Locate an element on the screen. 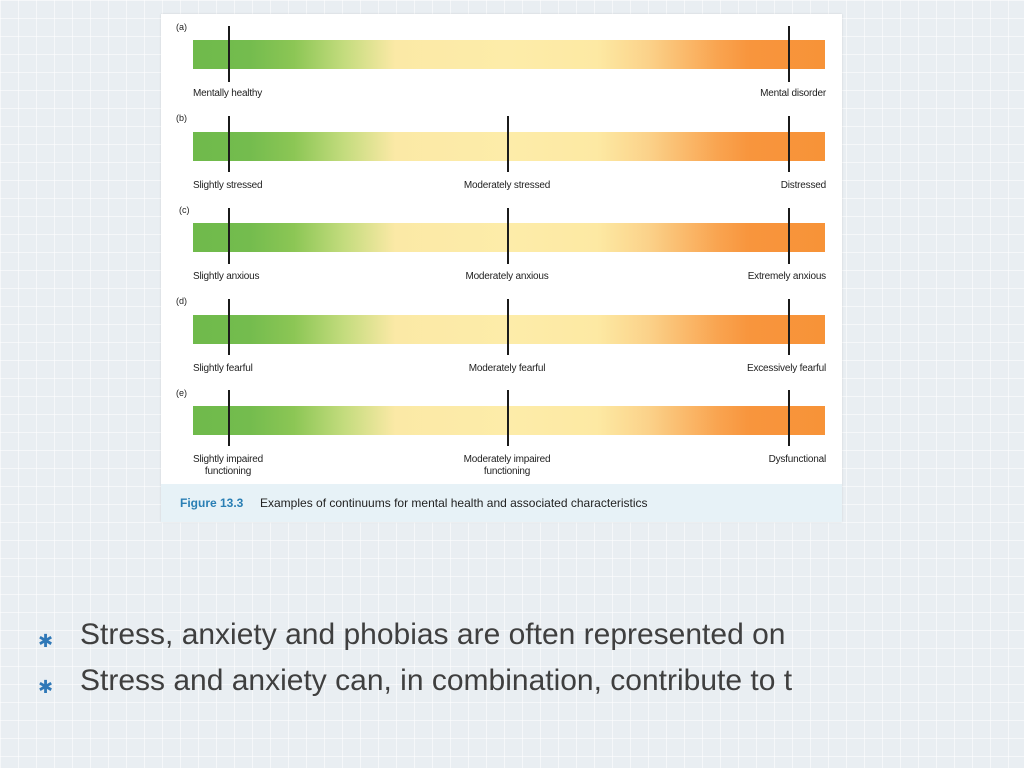 The height and width of the screenshot is (768, 1024). panel-letter: (d) is located at coordinates (181, 301).